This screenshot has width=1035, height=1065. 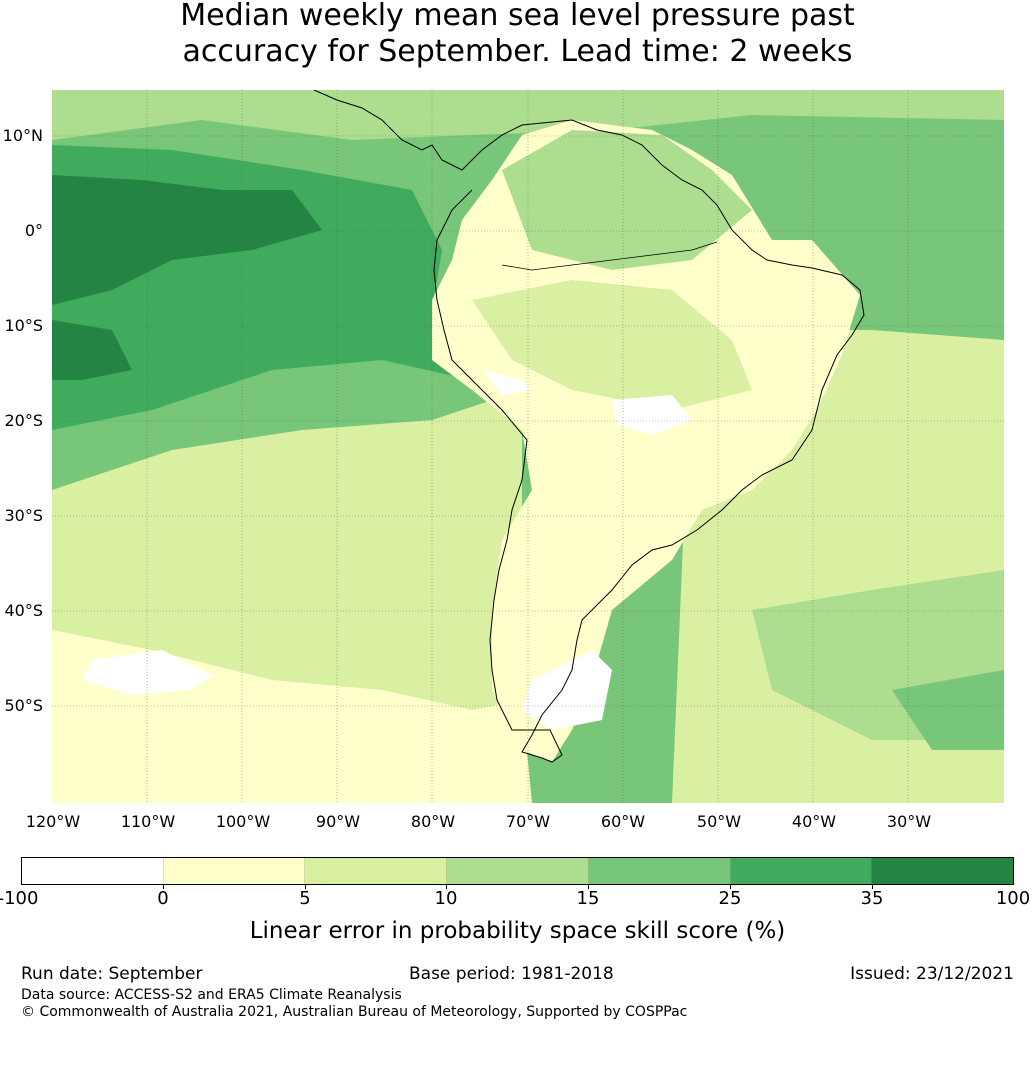 What do you see at coordinates (112, 974) in the screenshot?
I see `run-date: Run date: September` at bounding box center [112, 974].